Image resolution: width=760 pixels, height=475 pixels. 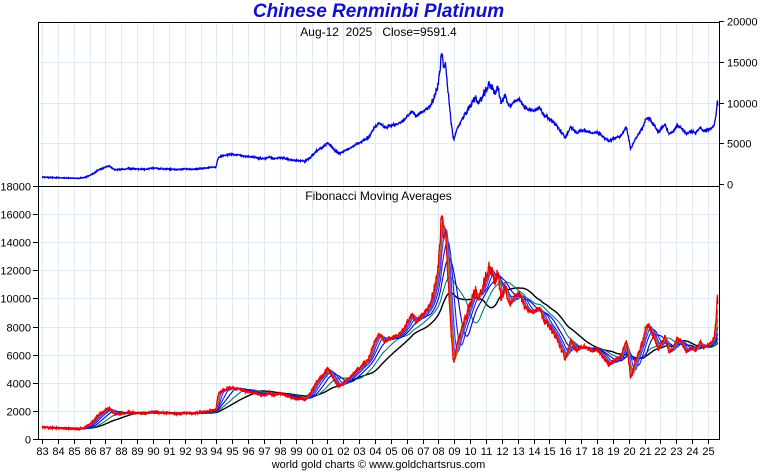 I want to click on x-tick-label: 16, so click(x=565, y=452).